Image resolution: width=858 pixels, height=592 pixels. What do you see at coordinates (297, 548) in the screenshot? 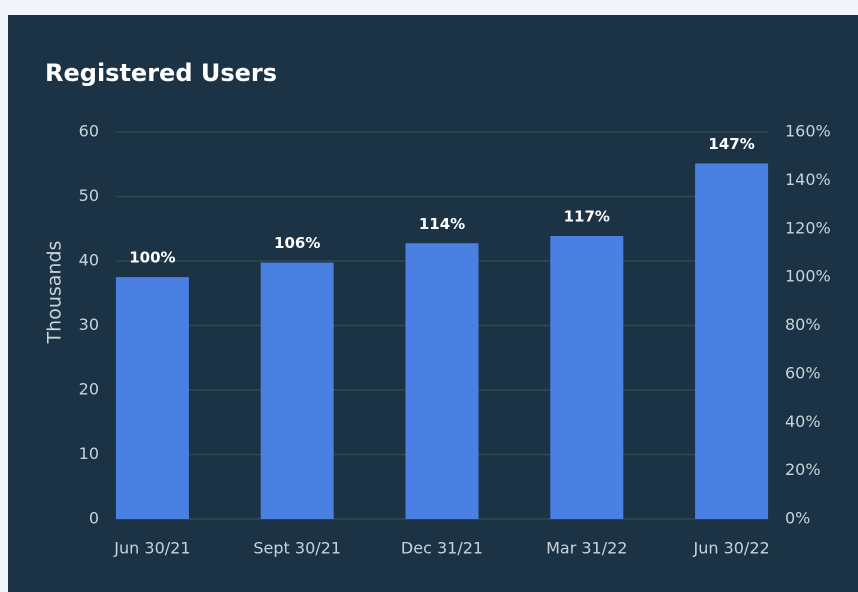
I see `x-tick-label: Sept 30/21` at bounding box center [297, 548].